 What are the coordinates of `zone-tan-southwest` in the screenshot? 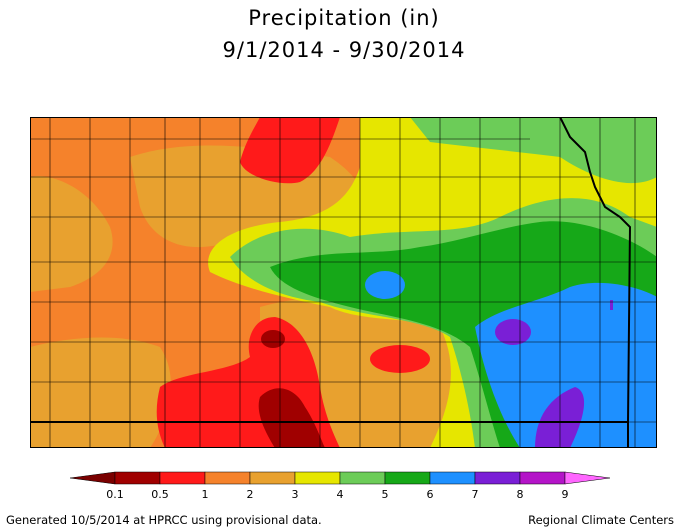 It's located at (100, 392).